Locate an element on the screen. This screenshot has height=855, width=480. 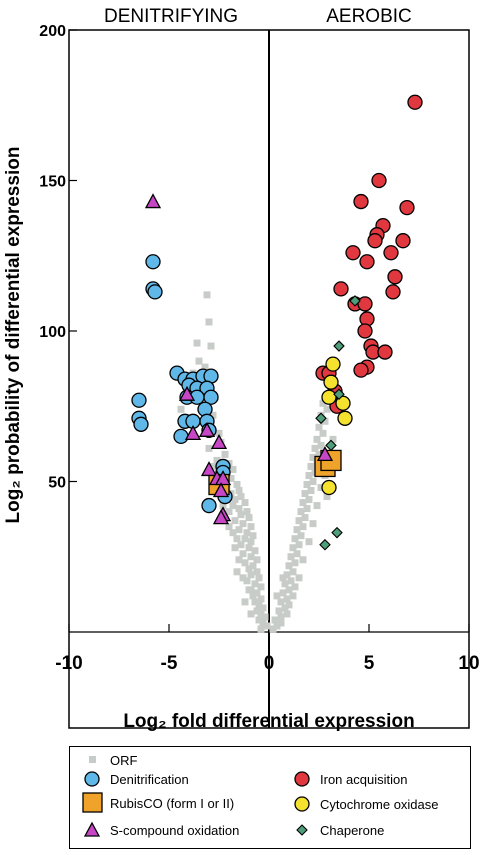
legend-item-chaperone: Chaperone is located at coordinates (338, 830).